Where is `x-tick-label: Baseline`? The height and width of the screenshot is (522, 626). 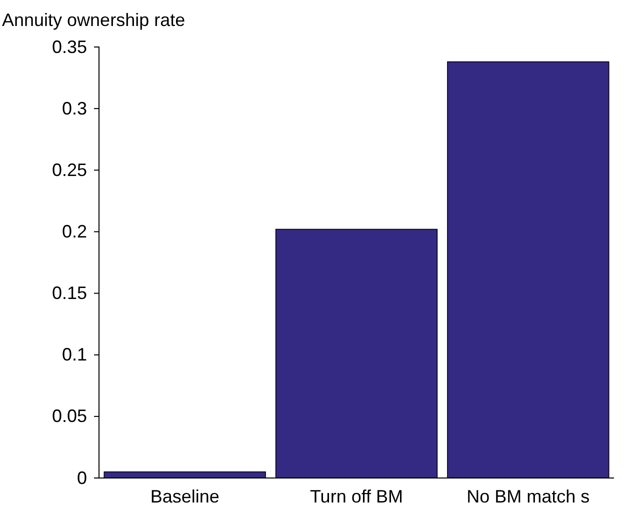 x-tick-label: Baseline is located at coordinates (185, 496).